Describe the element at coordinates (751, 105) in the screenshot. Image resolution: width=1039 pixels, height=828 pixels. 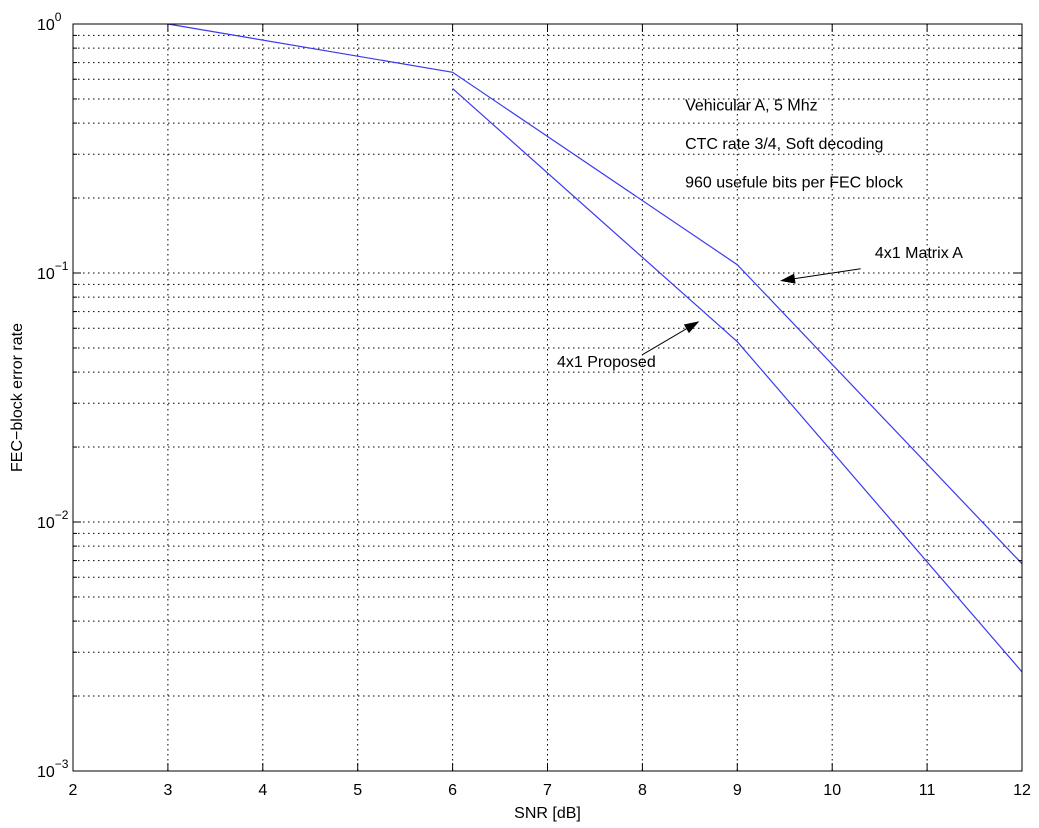
I see `annotation-conditions-line-1: Vehicular A, 5 Mhz` at that location.